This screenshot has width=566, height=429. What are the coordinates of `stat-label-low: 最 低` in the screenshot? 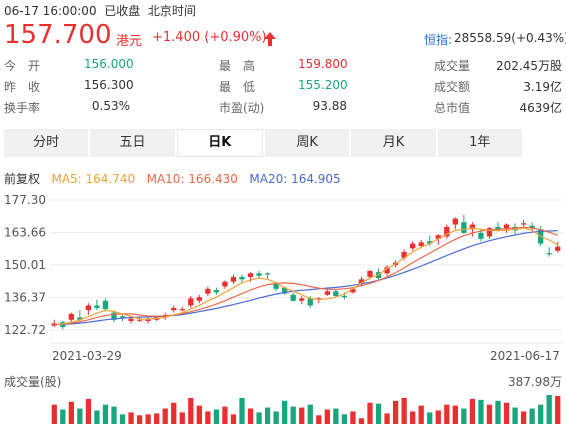 It's located at (237, 87).